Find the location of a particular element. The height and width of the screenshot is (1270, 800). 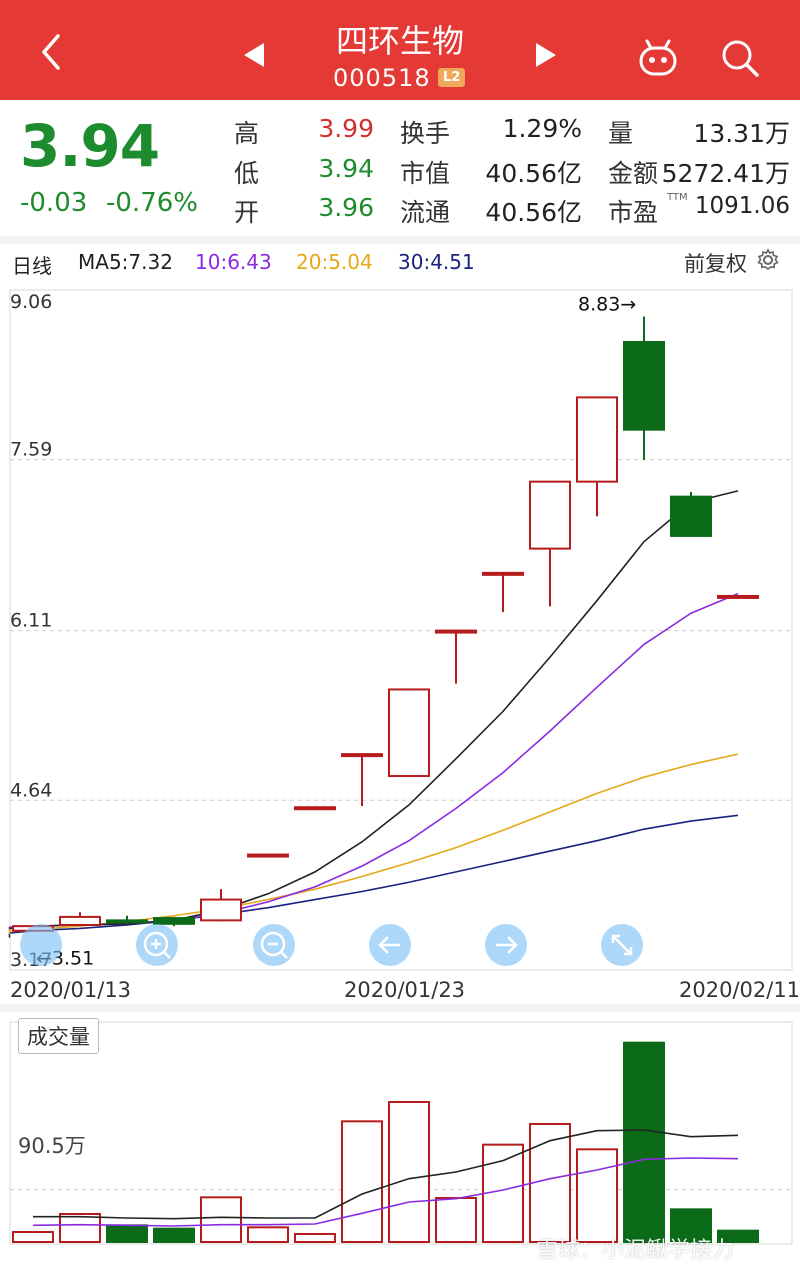

y-tick-label: 7.59 is located at coordinates (31, 450).